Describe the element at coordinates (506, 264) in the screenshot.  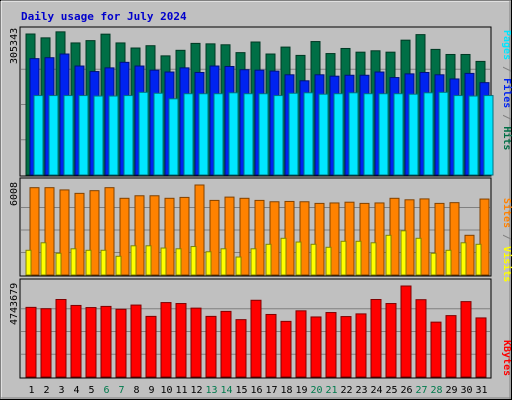
I see `legend-visits: Visits` at that location.